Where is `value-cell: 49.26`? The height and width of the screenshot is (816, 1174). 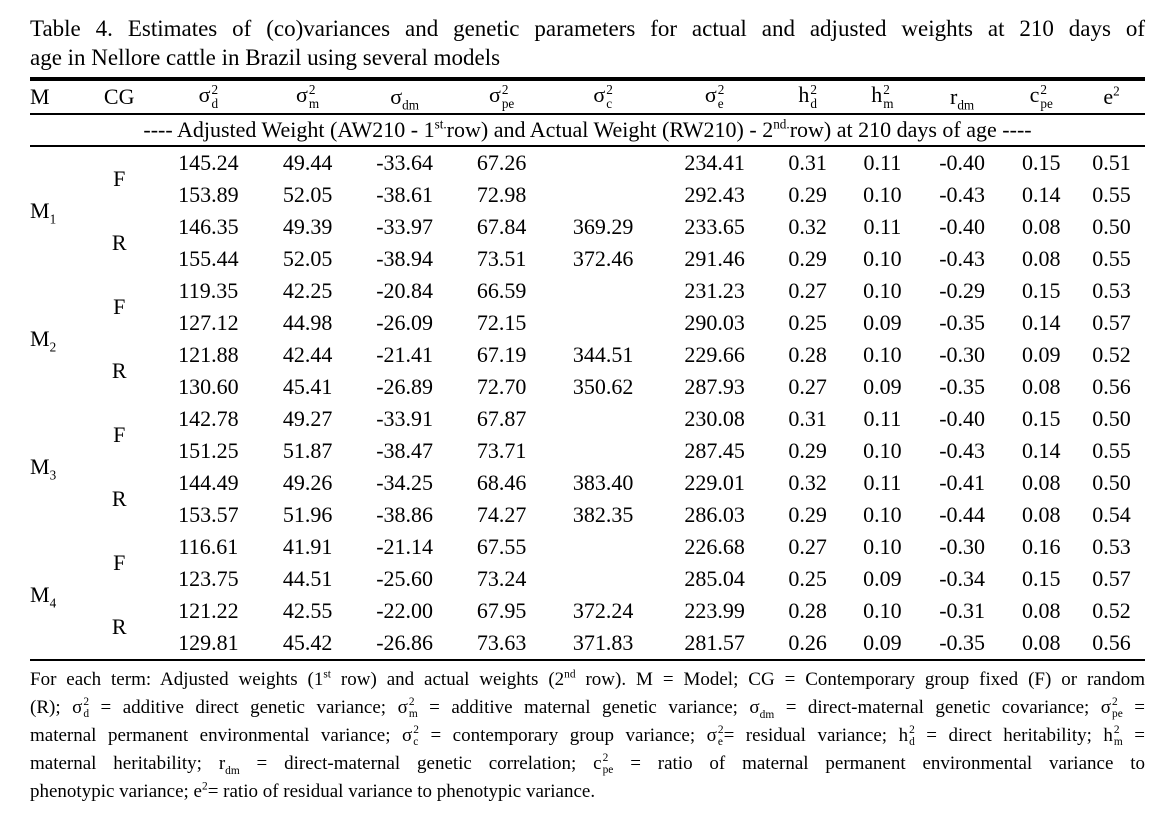
value-cell: 49.26 is located at coordinates (307, 483).